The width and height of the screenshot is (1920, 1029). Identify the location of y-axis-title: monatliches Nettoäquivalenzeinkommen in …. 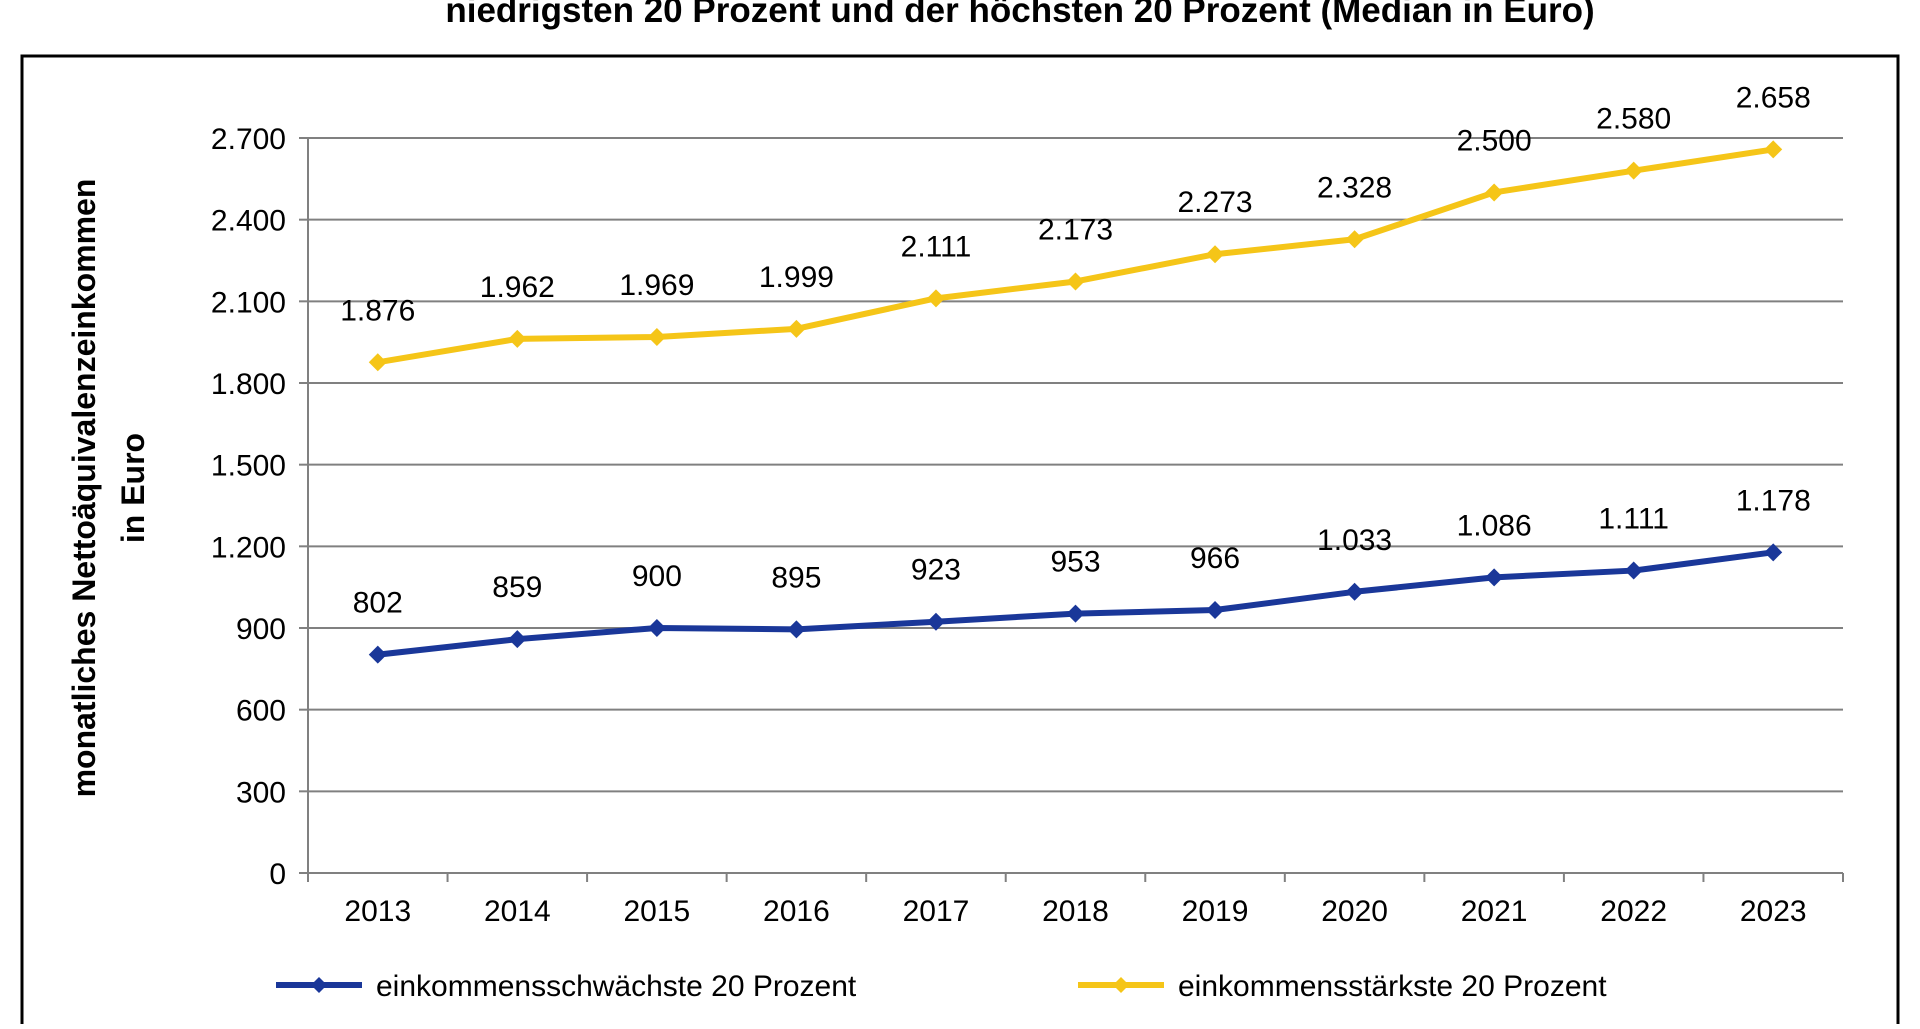
(108, 488).